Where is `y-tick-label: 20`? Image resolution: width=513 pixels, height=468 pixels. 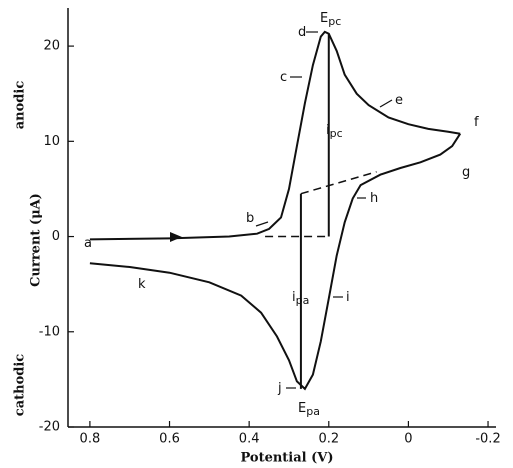 y-tick-label: 20 is located at coordinates (51, 46).